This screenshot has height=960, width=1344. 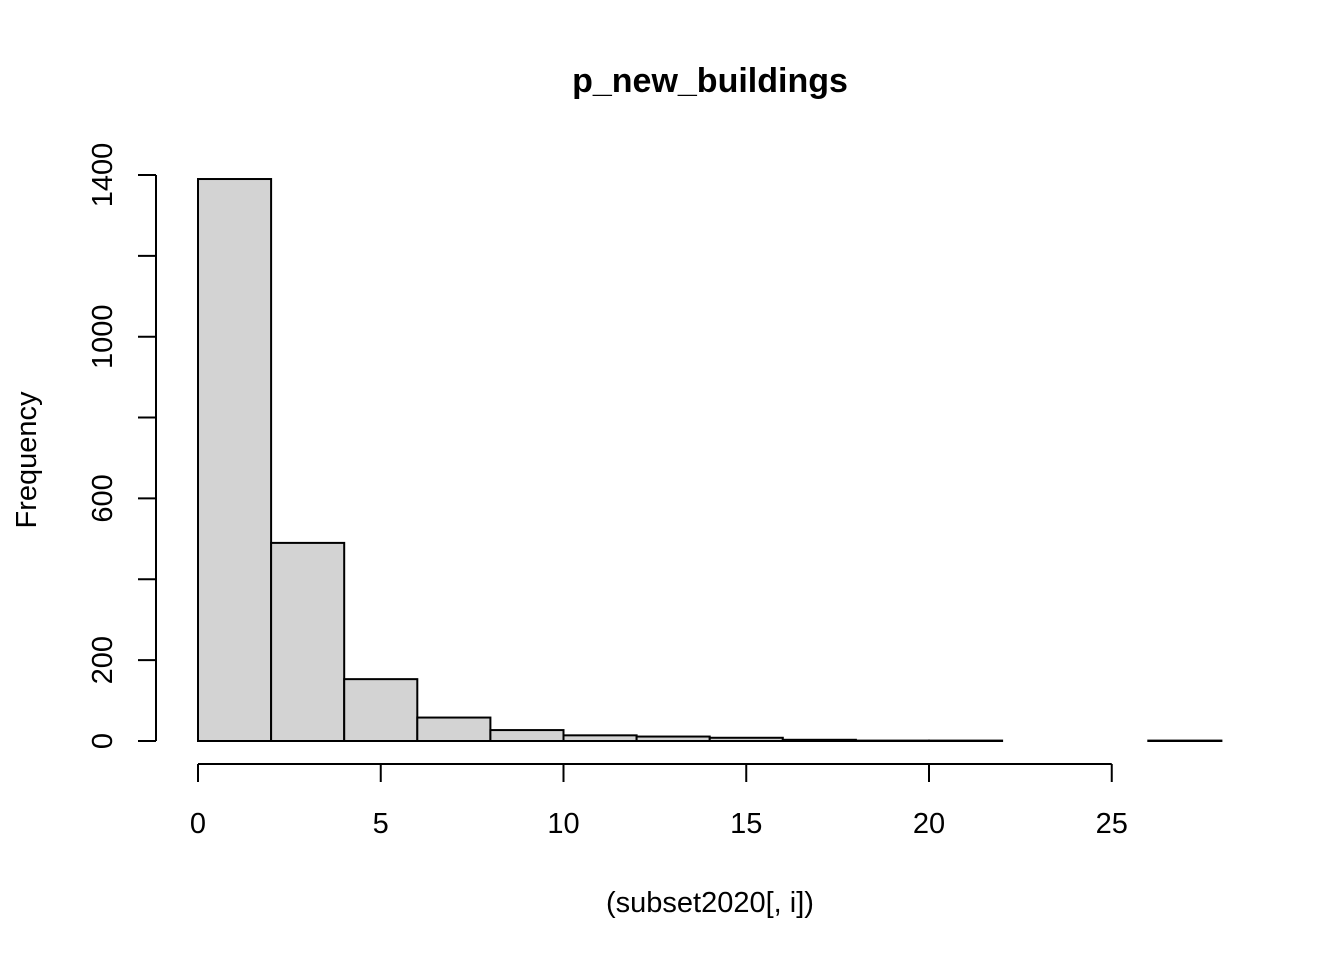 What do you see at coordinates (381, 824) in the screenshot?
I see `x-tick-label-5: 5` at bounding box center [381, 824].